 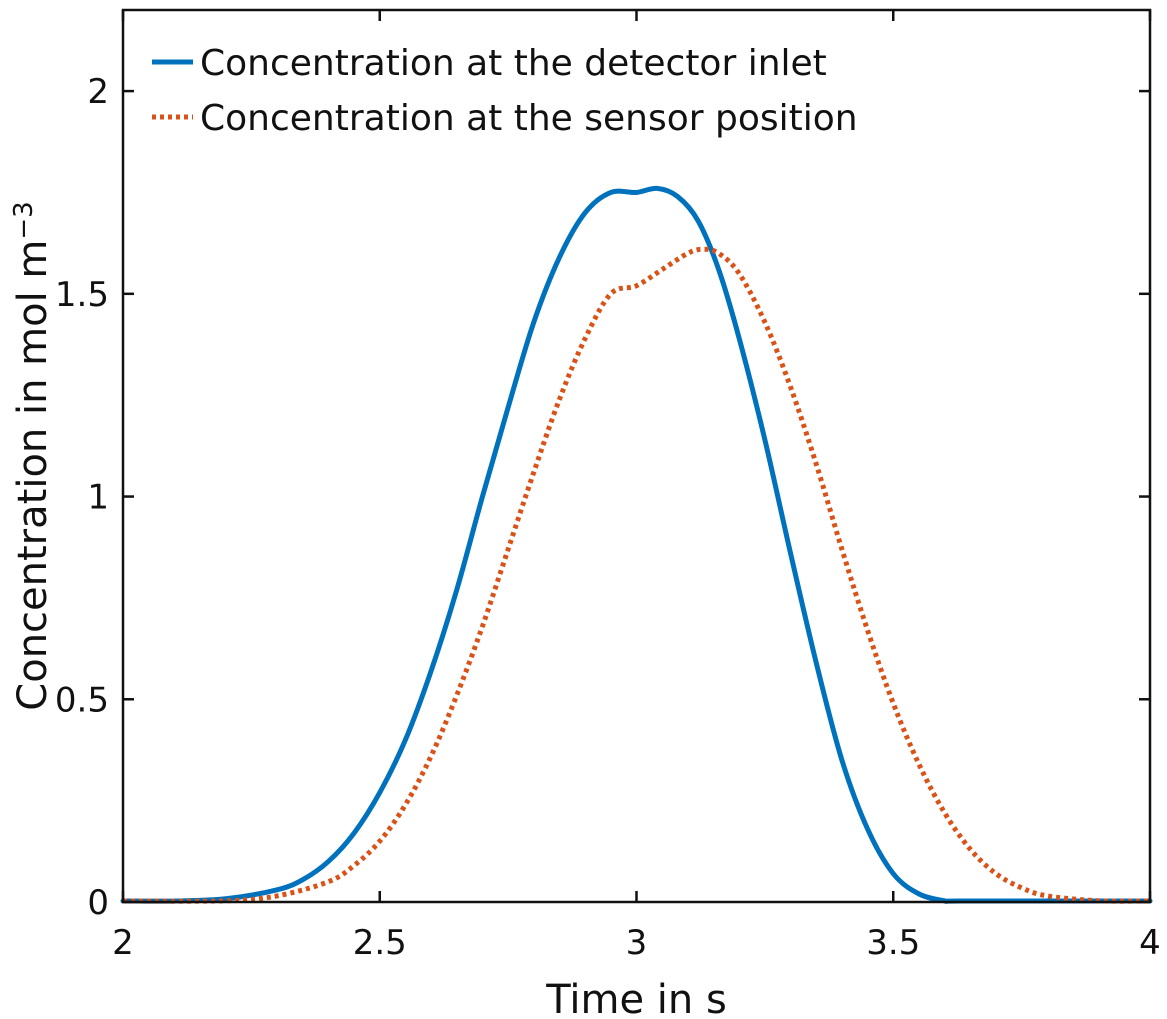 I want to click on x-axis-title: Time in s, so click(x=636, y=998).